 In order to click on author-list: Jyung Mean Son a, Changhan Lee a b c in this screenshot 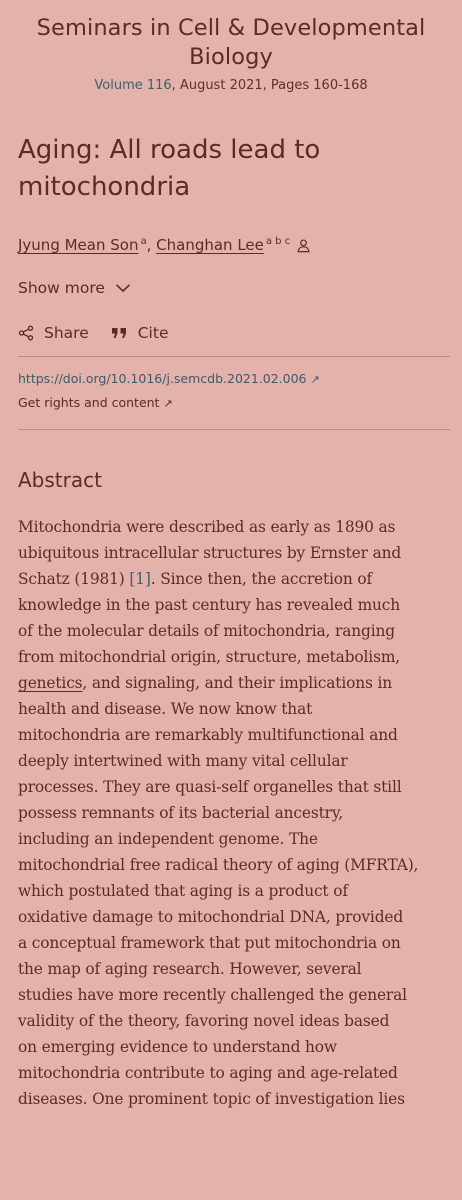, I will do `click(164, 245)`.